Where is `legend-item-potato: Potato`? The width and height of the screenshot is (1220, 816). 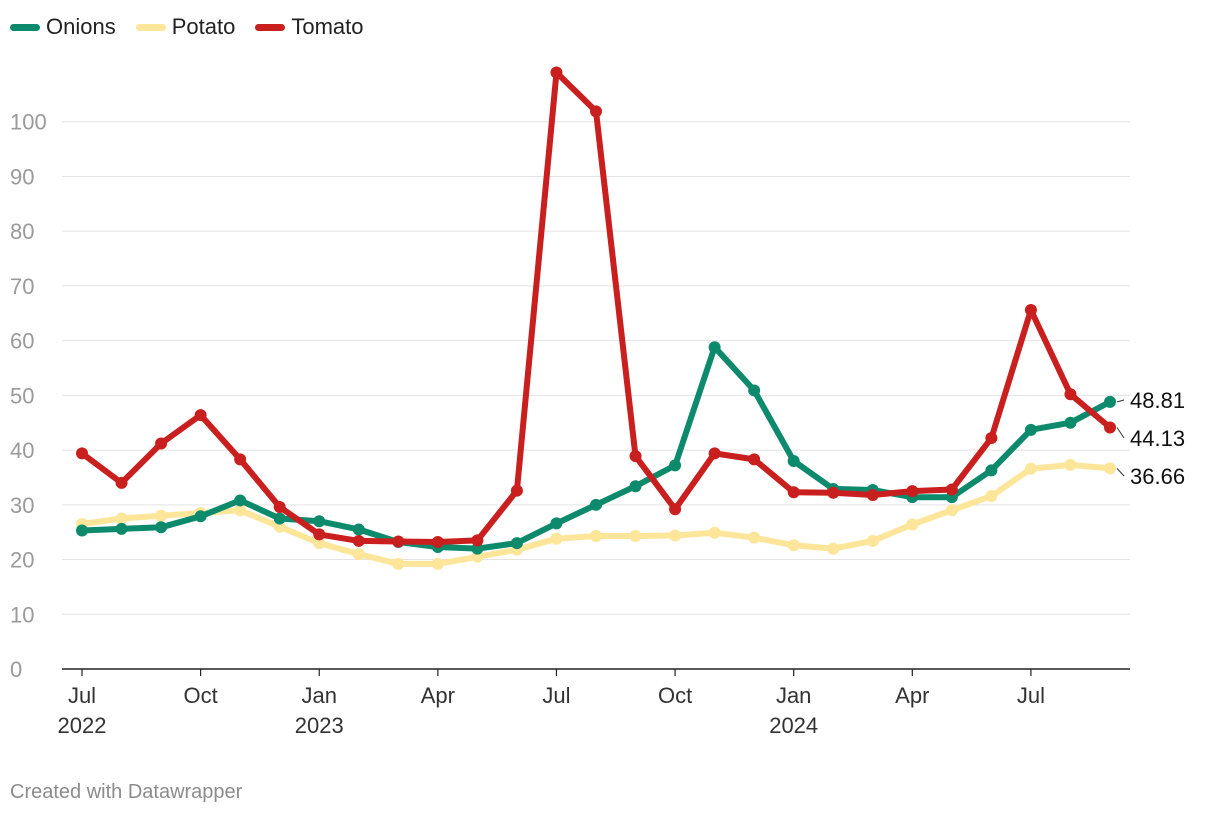
legend-item-potato: Potato is located at coordinates (185, 27).